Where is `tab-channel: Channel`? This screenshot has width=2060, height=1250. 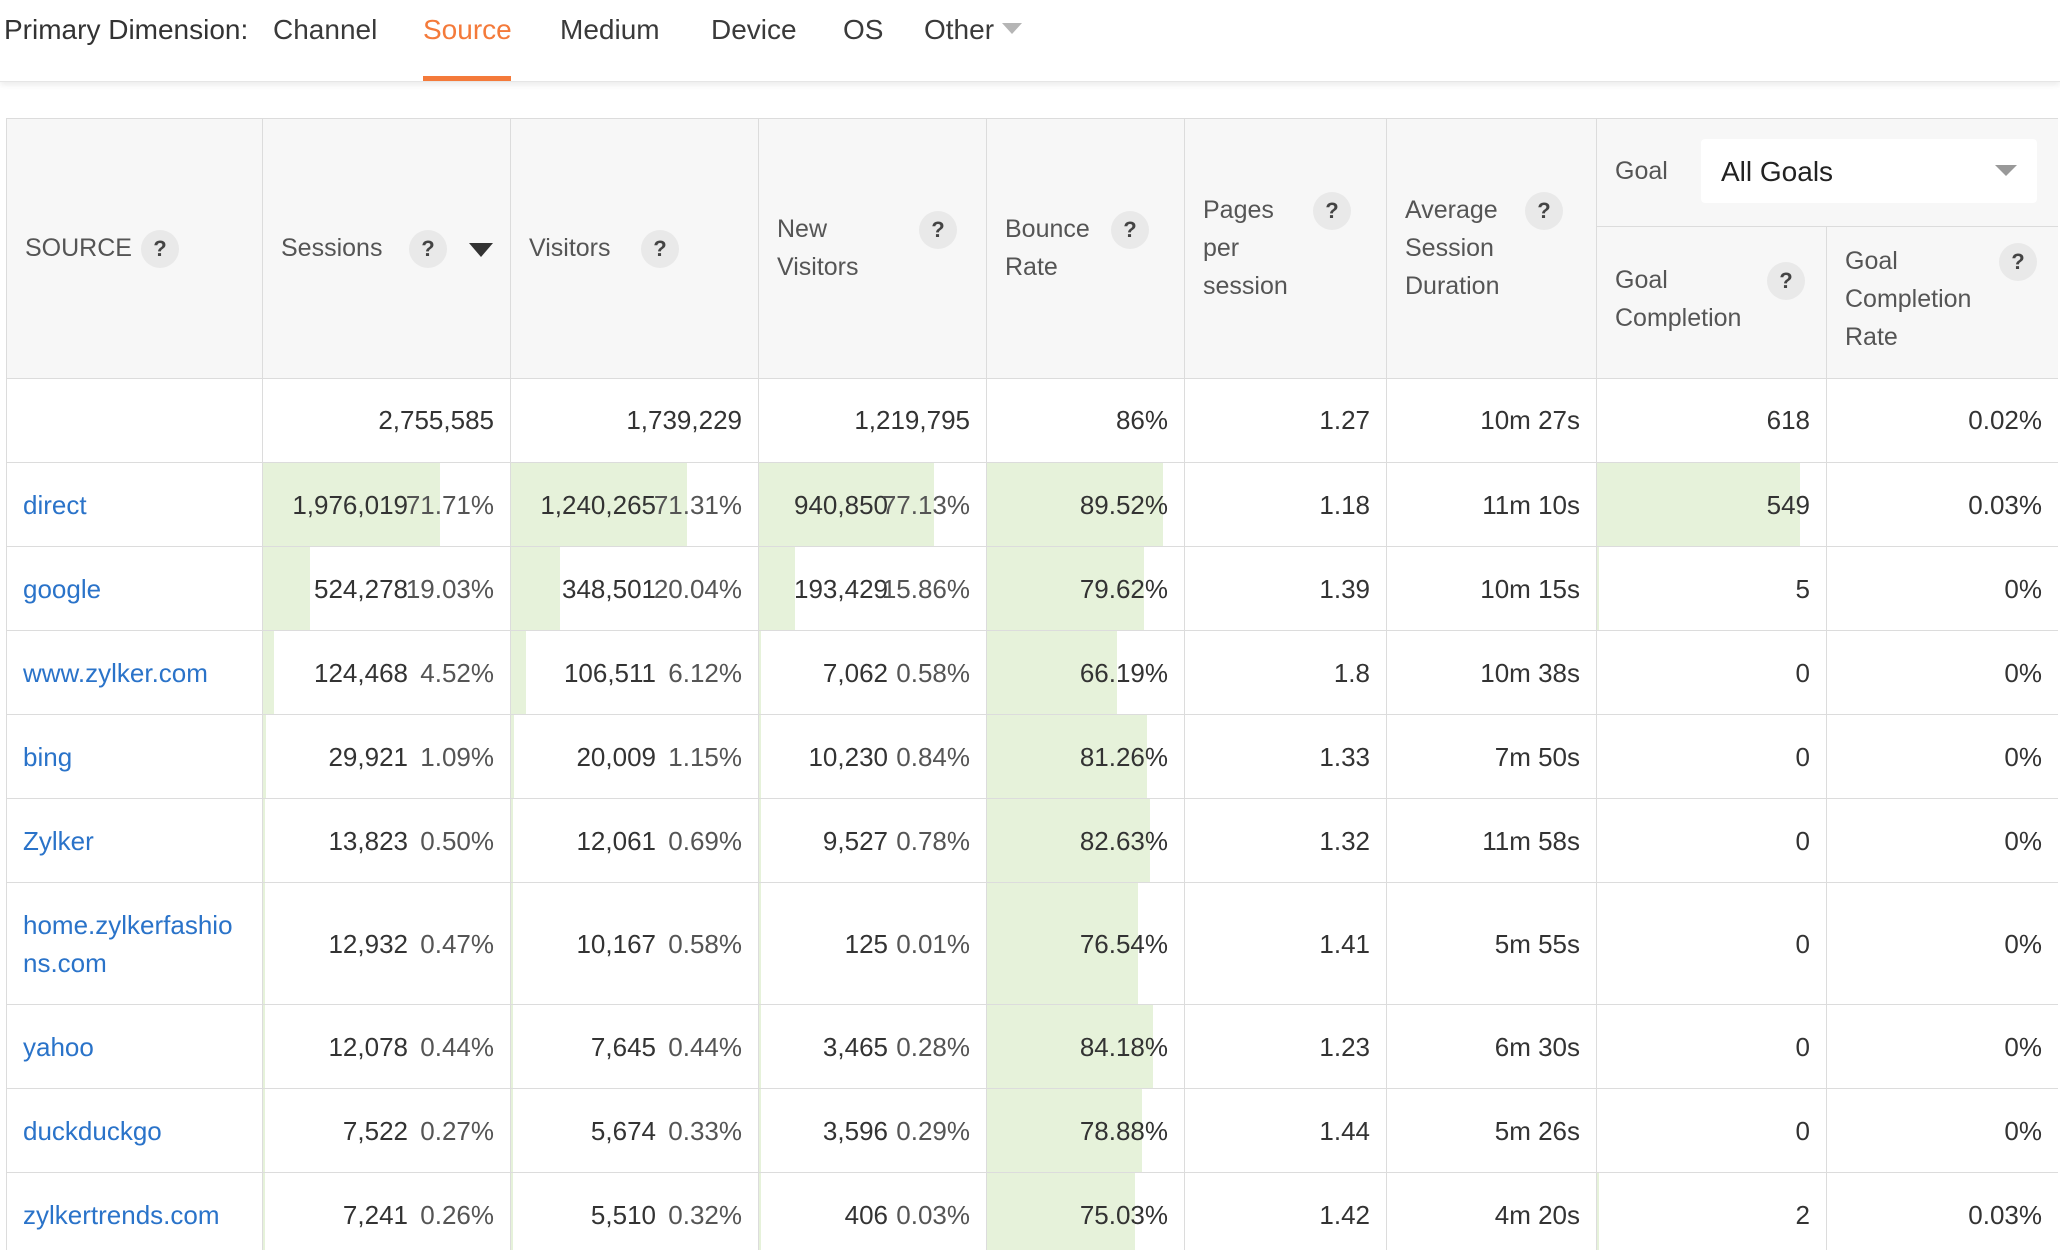 tab-channel: Channel is located at coordinates (325, 29).